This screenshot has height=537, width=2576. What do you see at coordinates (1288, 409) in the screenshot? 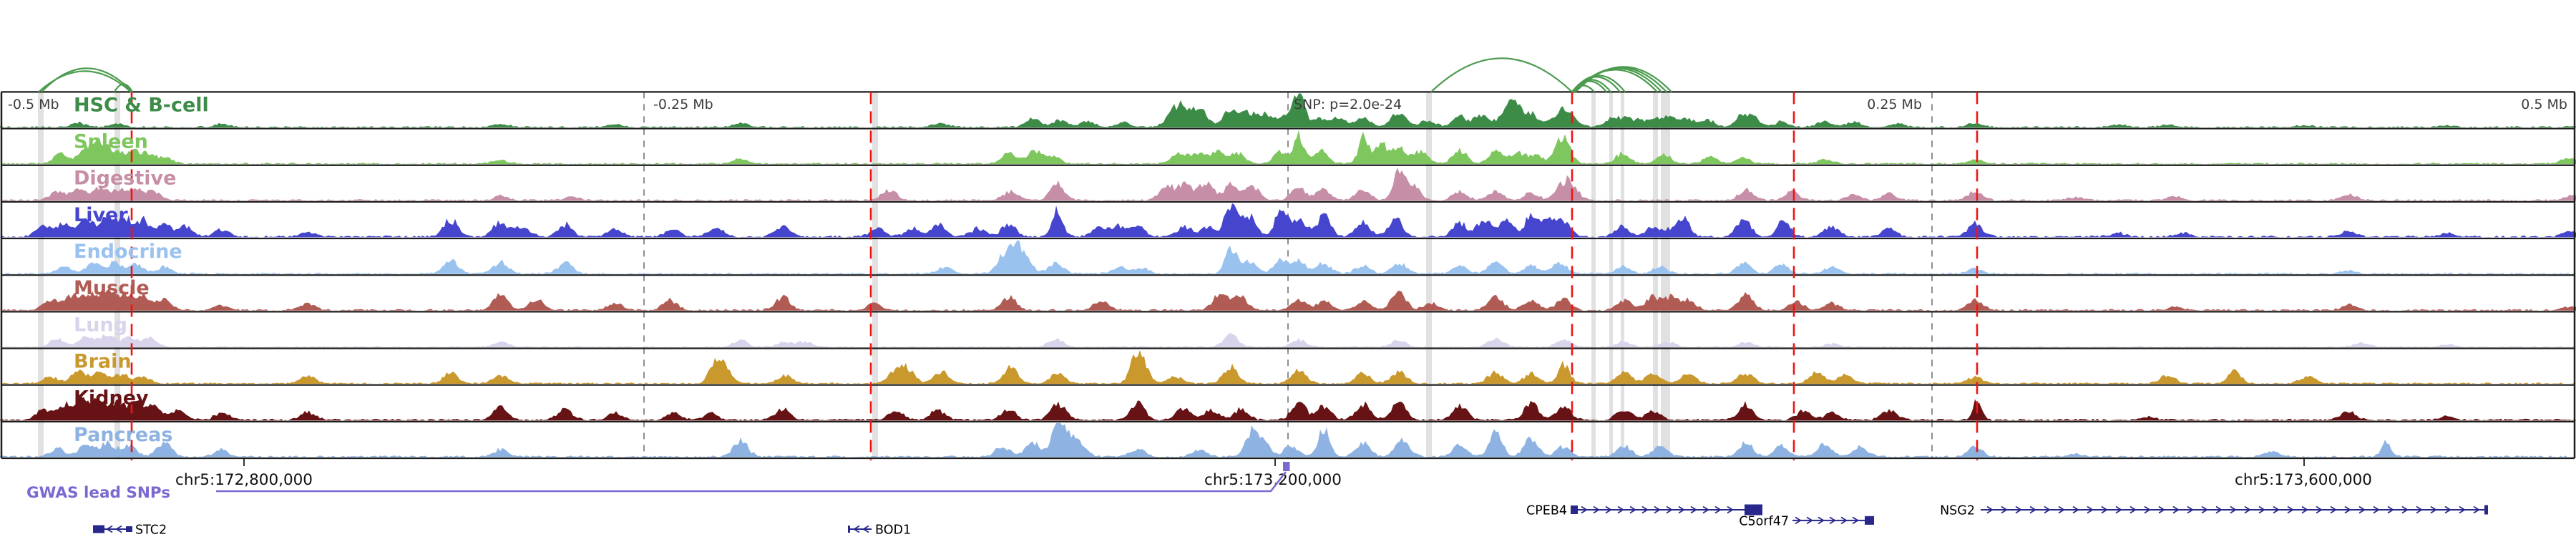
I see `signal-track-kidney` at bounding box center [1288, 409].